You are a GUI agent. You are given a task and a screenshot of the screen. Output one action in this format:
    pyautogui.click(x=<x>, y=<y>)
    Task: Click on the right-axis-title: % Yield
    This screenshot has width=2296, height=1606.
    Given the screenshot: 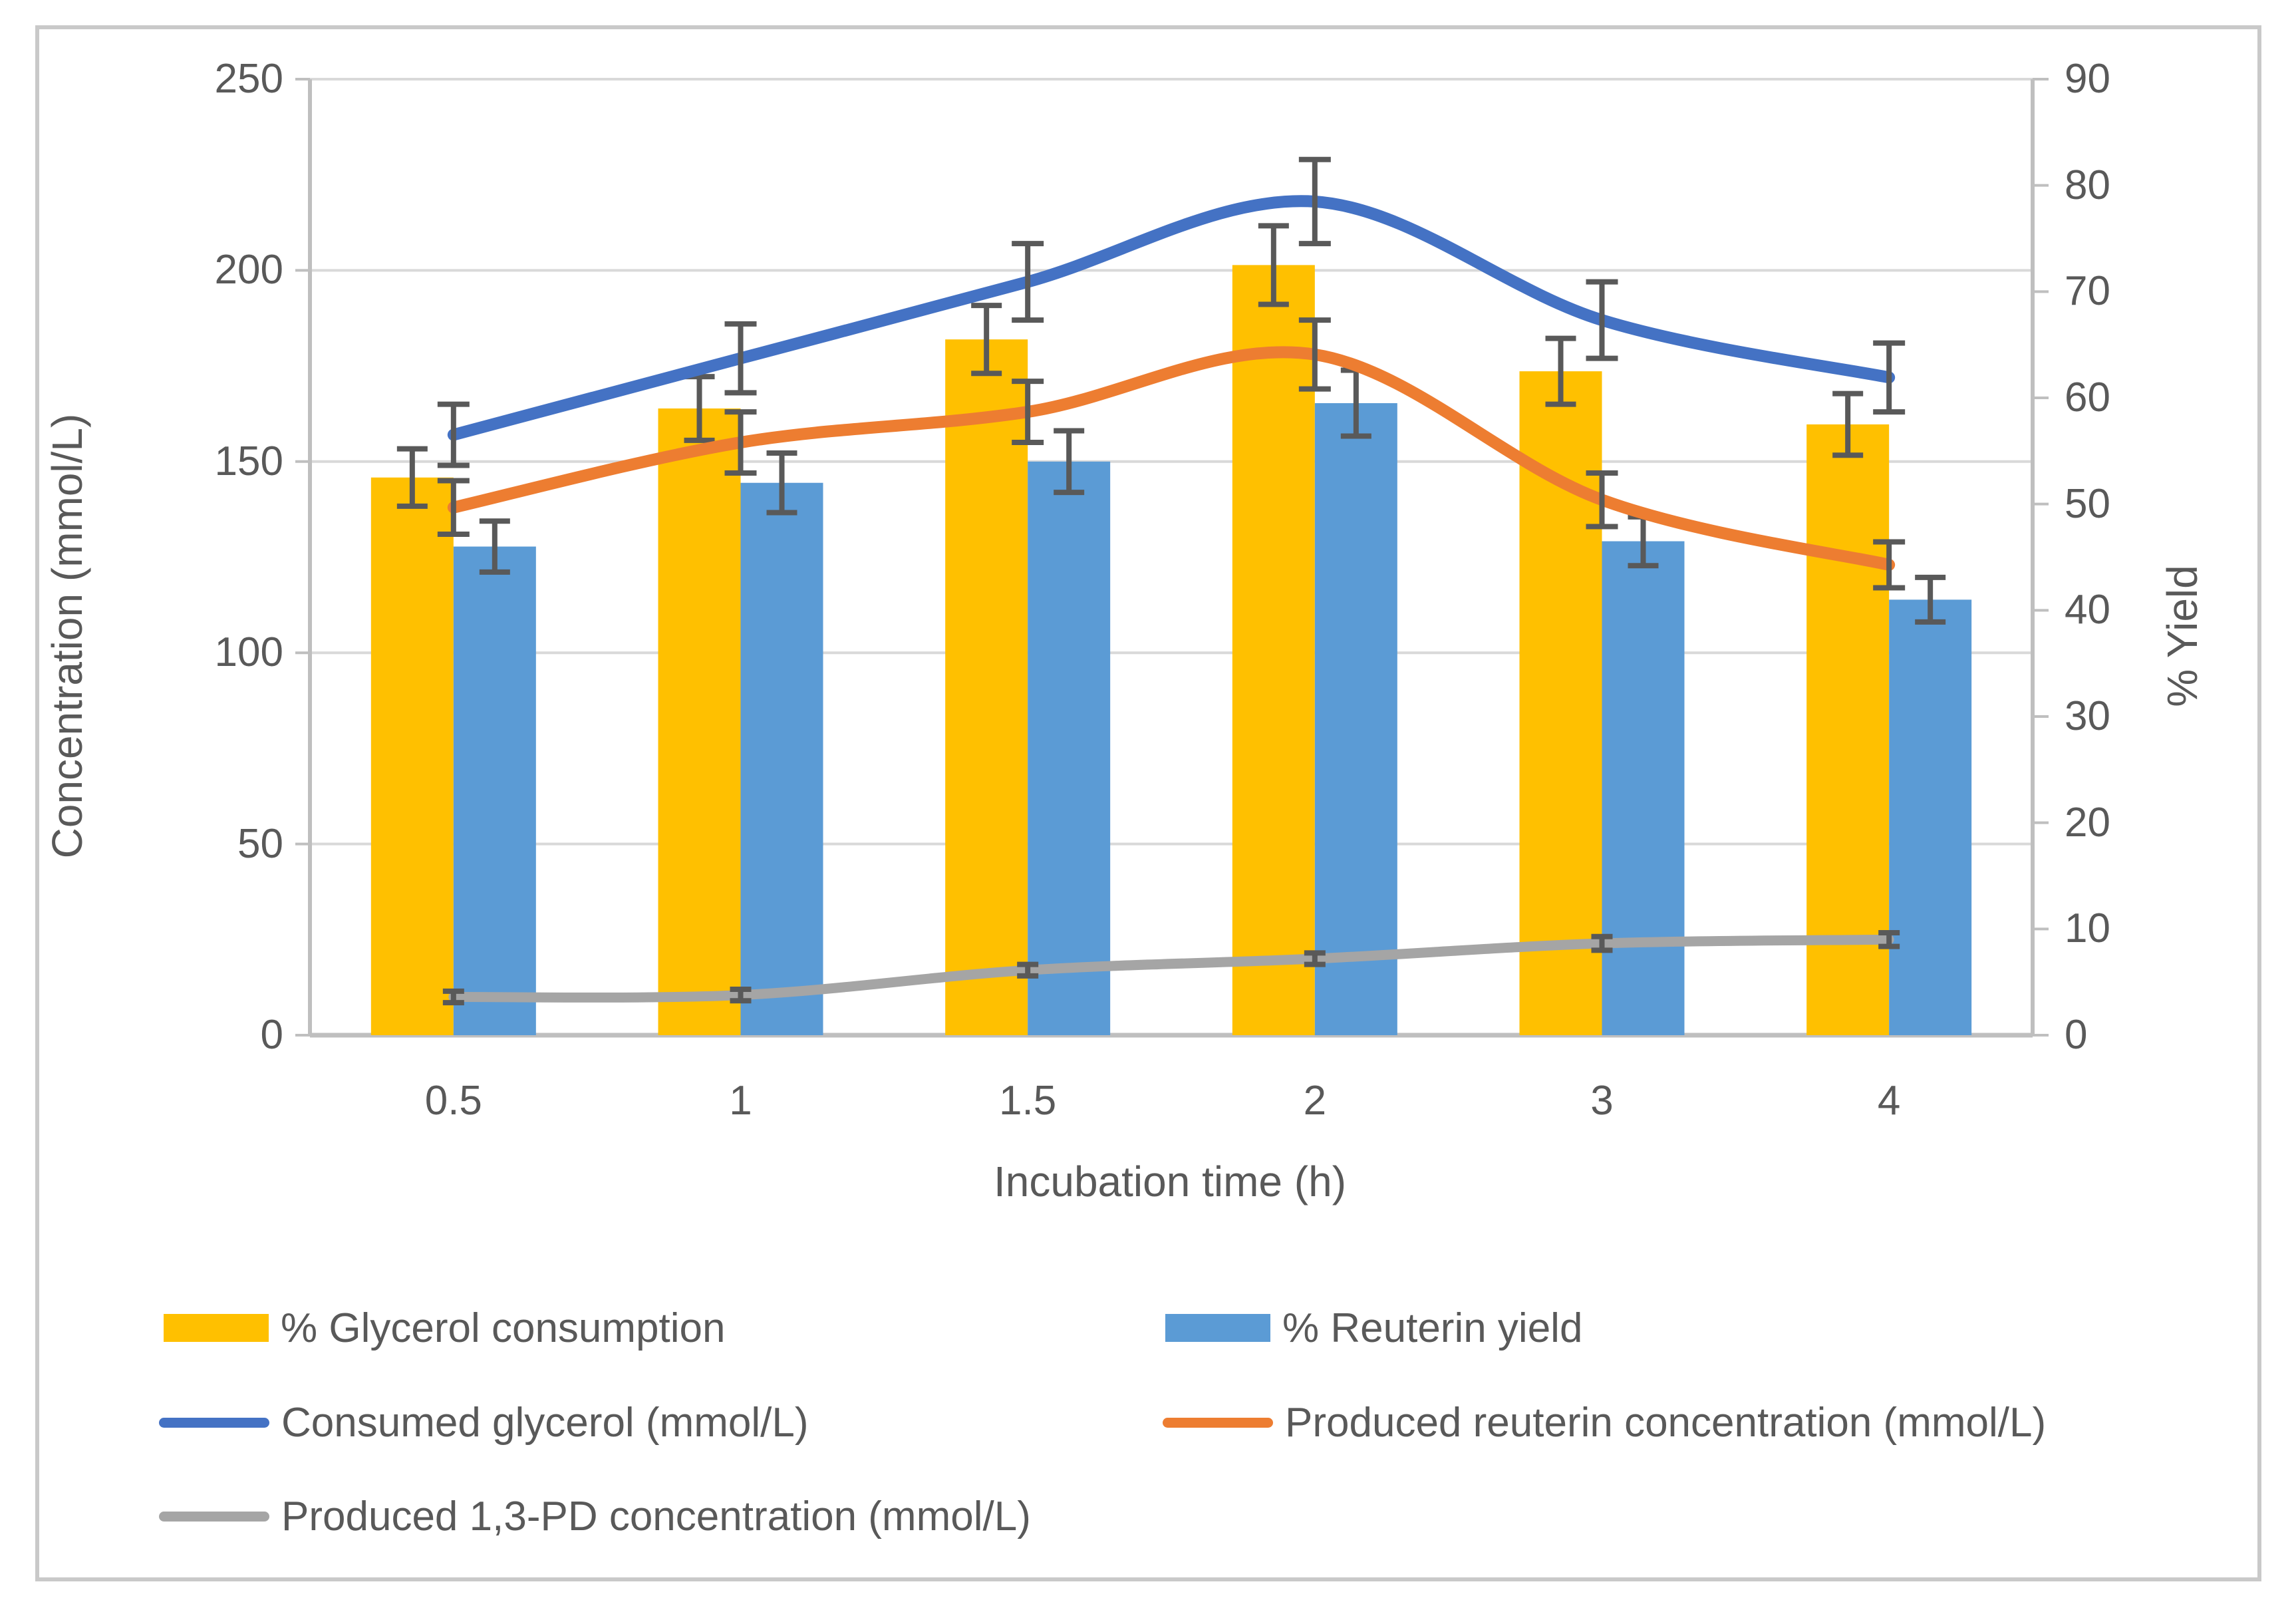 What is the action you would take?
    pyautogui.click(x=2182, y=636)
    